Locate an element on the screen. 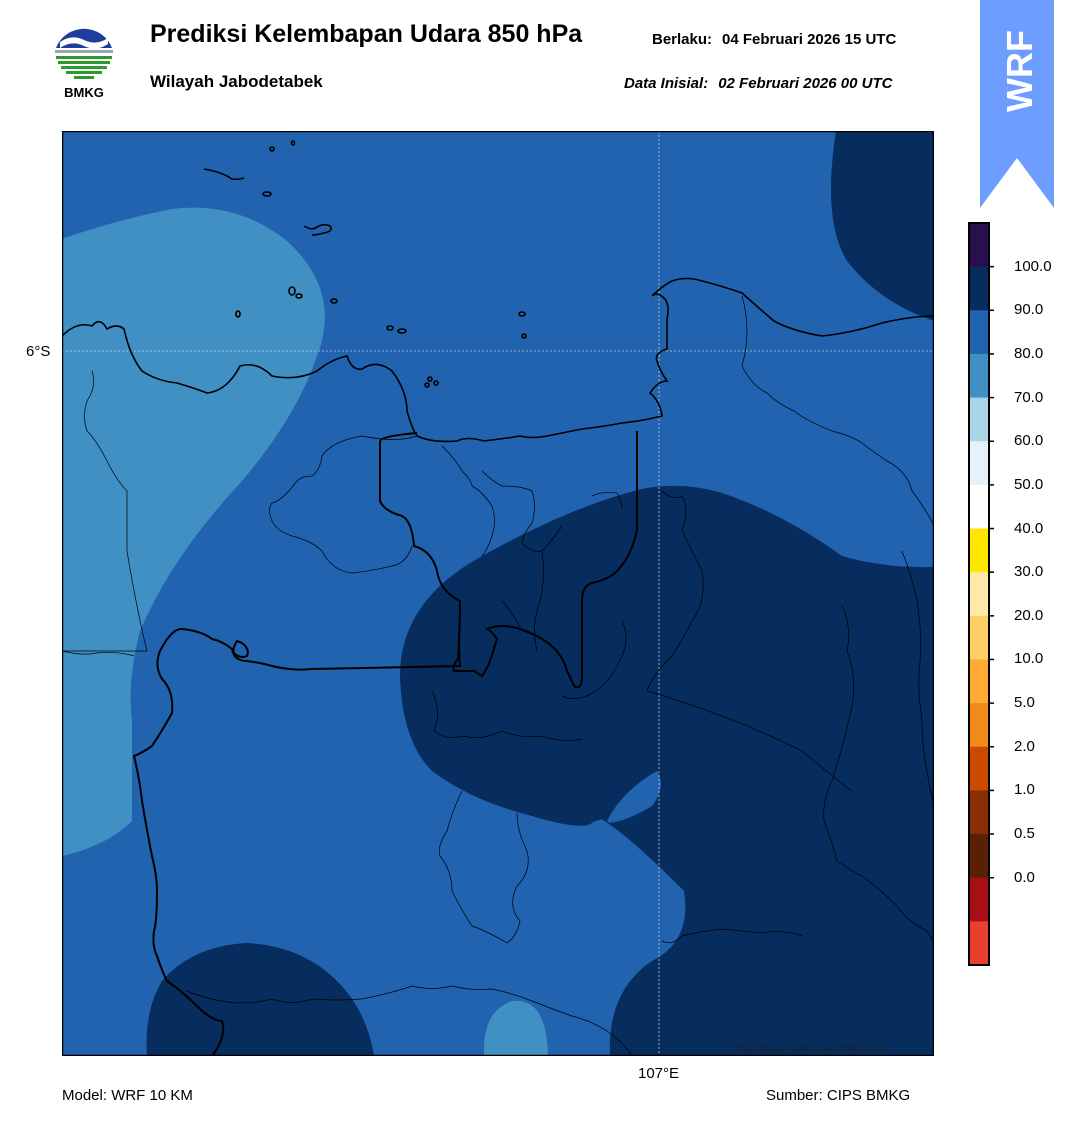 Image resolution: width=1081 pixels, height=1128 pixels. colorbar-label: 2.0 is located at coordinates (1024, 746).